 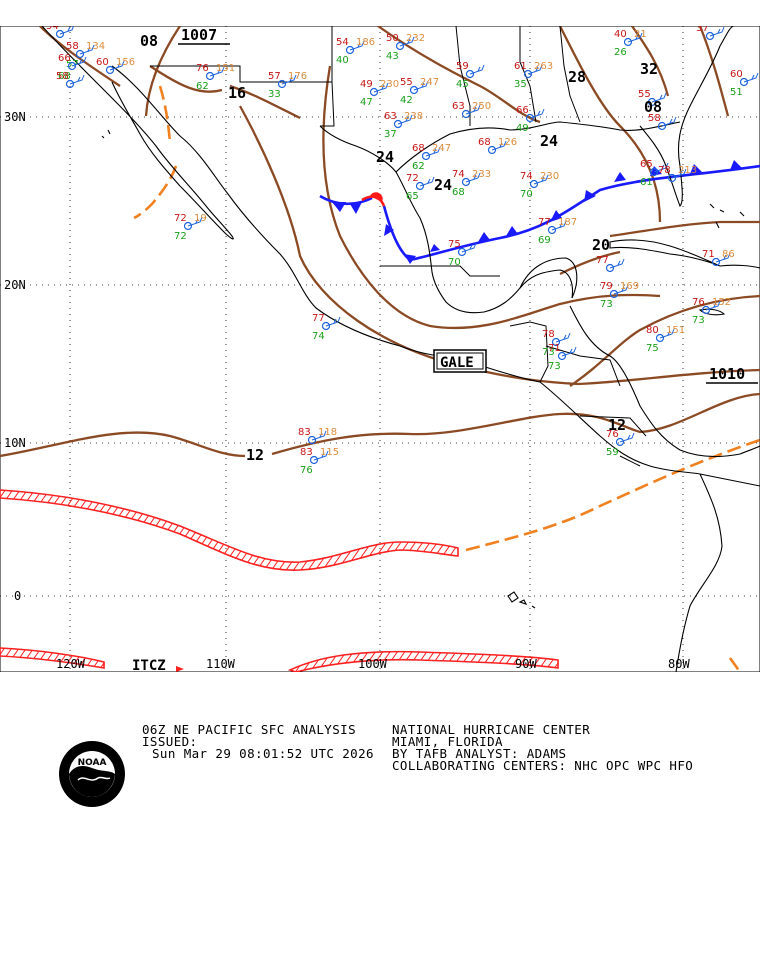 I want to click on itcz-label: ITCZ, so click(x=149, y=665).